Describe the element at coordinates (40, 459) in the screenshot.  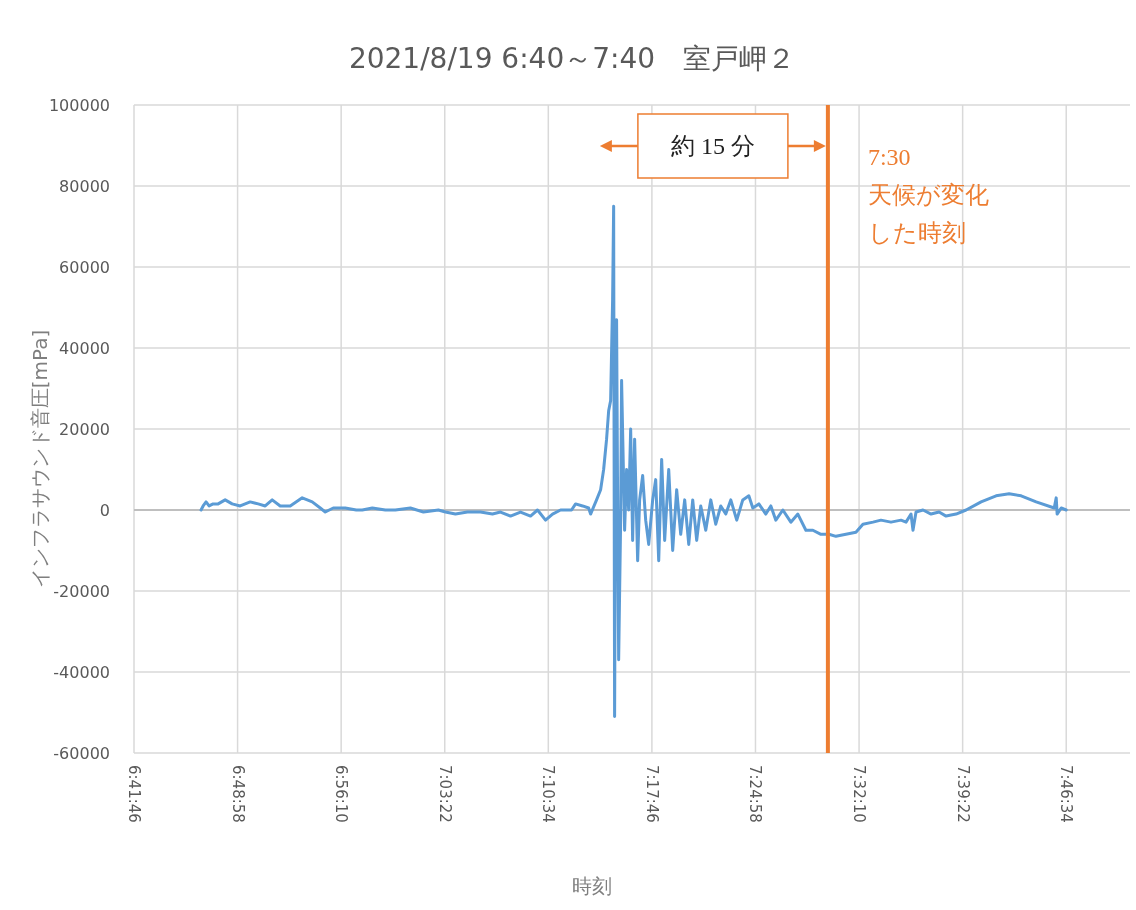
I see `y-axis-title: インフラサウンド音圧[mPa]` at that location.